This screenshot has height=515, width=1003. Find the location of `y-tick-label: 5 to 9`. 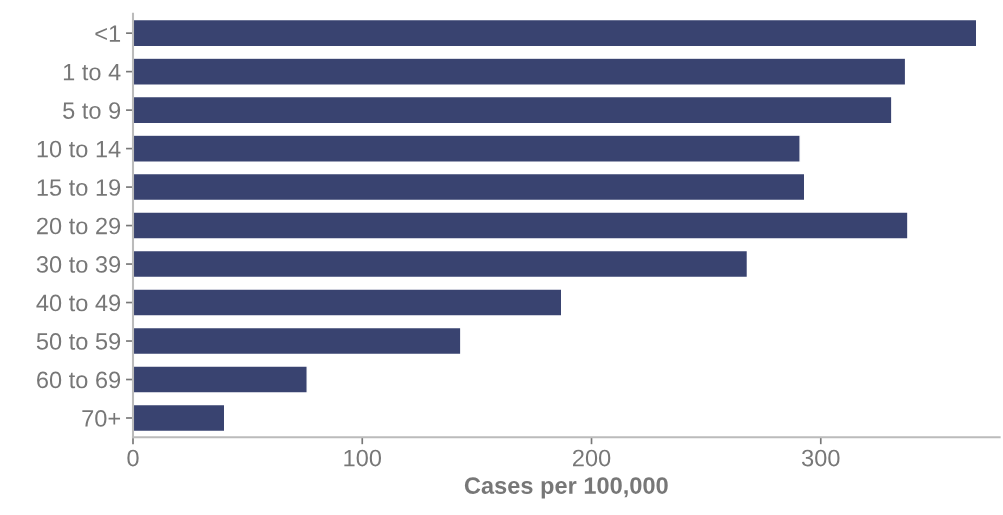

y-tick-label: 5 to 9 is located at coordinates (92, 110).